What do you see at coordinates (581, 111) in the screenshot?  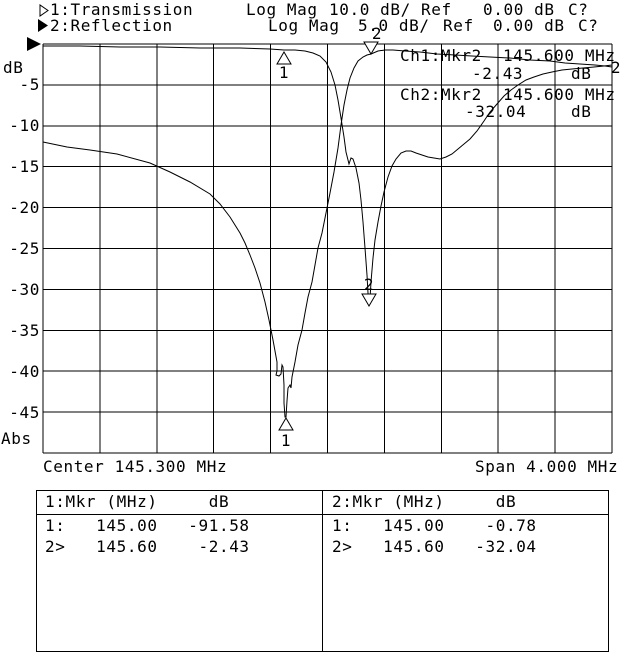 I see `readout-ch2-unit: dB` at bounding box center [581, 111].